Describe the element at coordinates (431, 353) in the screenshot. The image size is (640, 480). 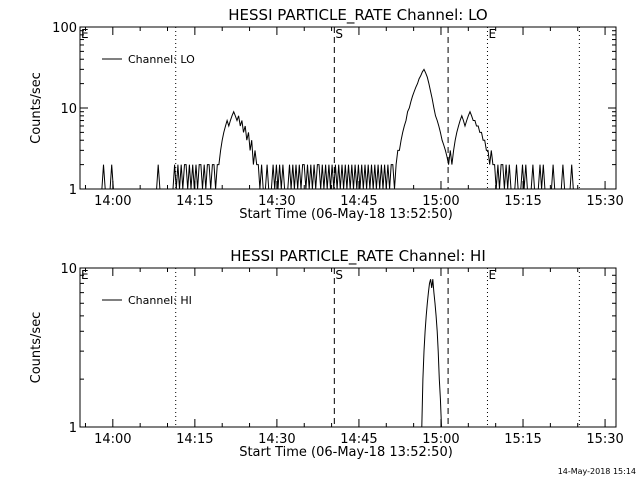
I see `panel2-series-line` at that location.